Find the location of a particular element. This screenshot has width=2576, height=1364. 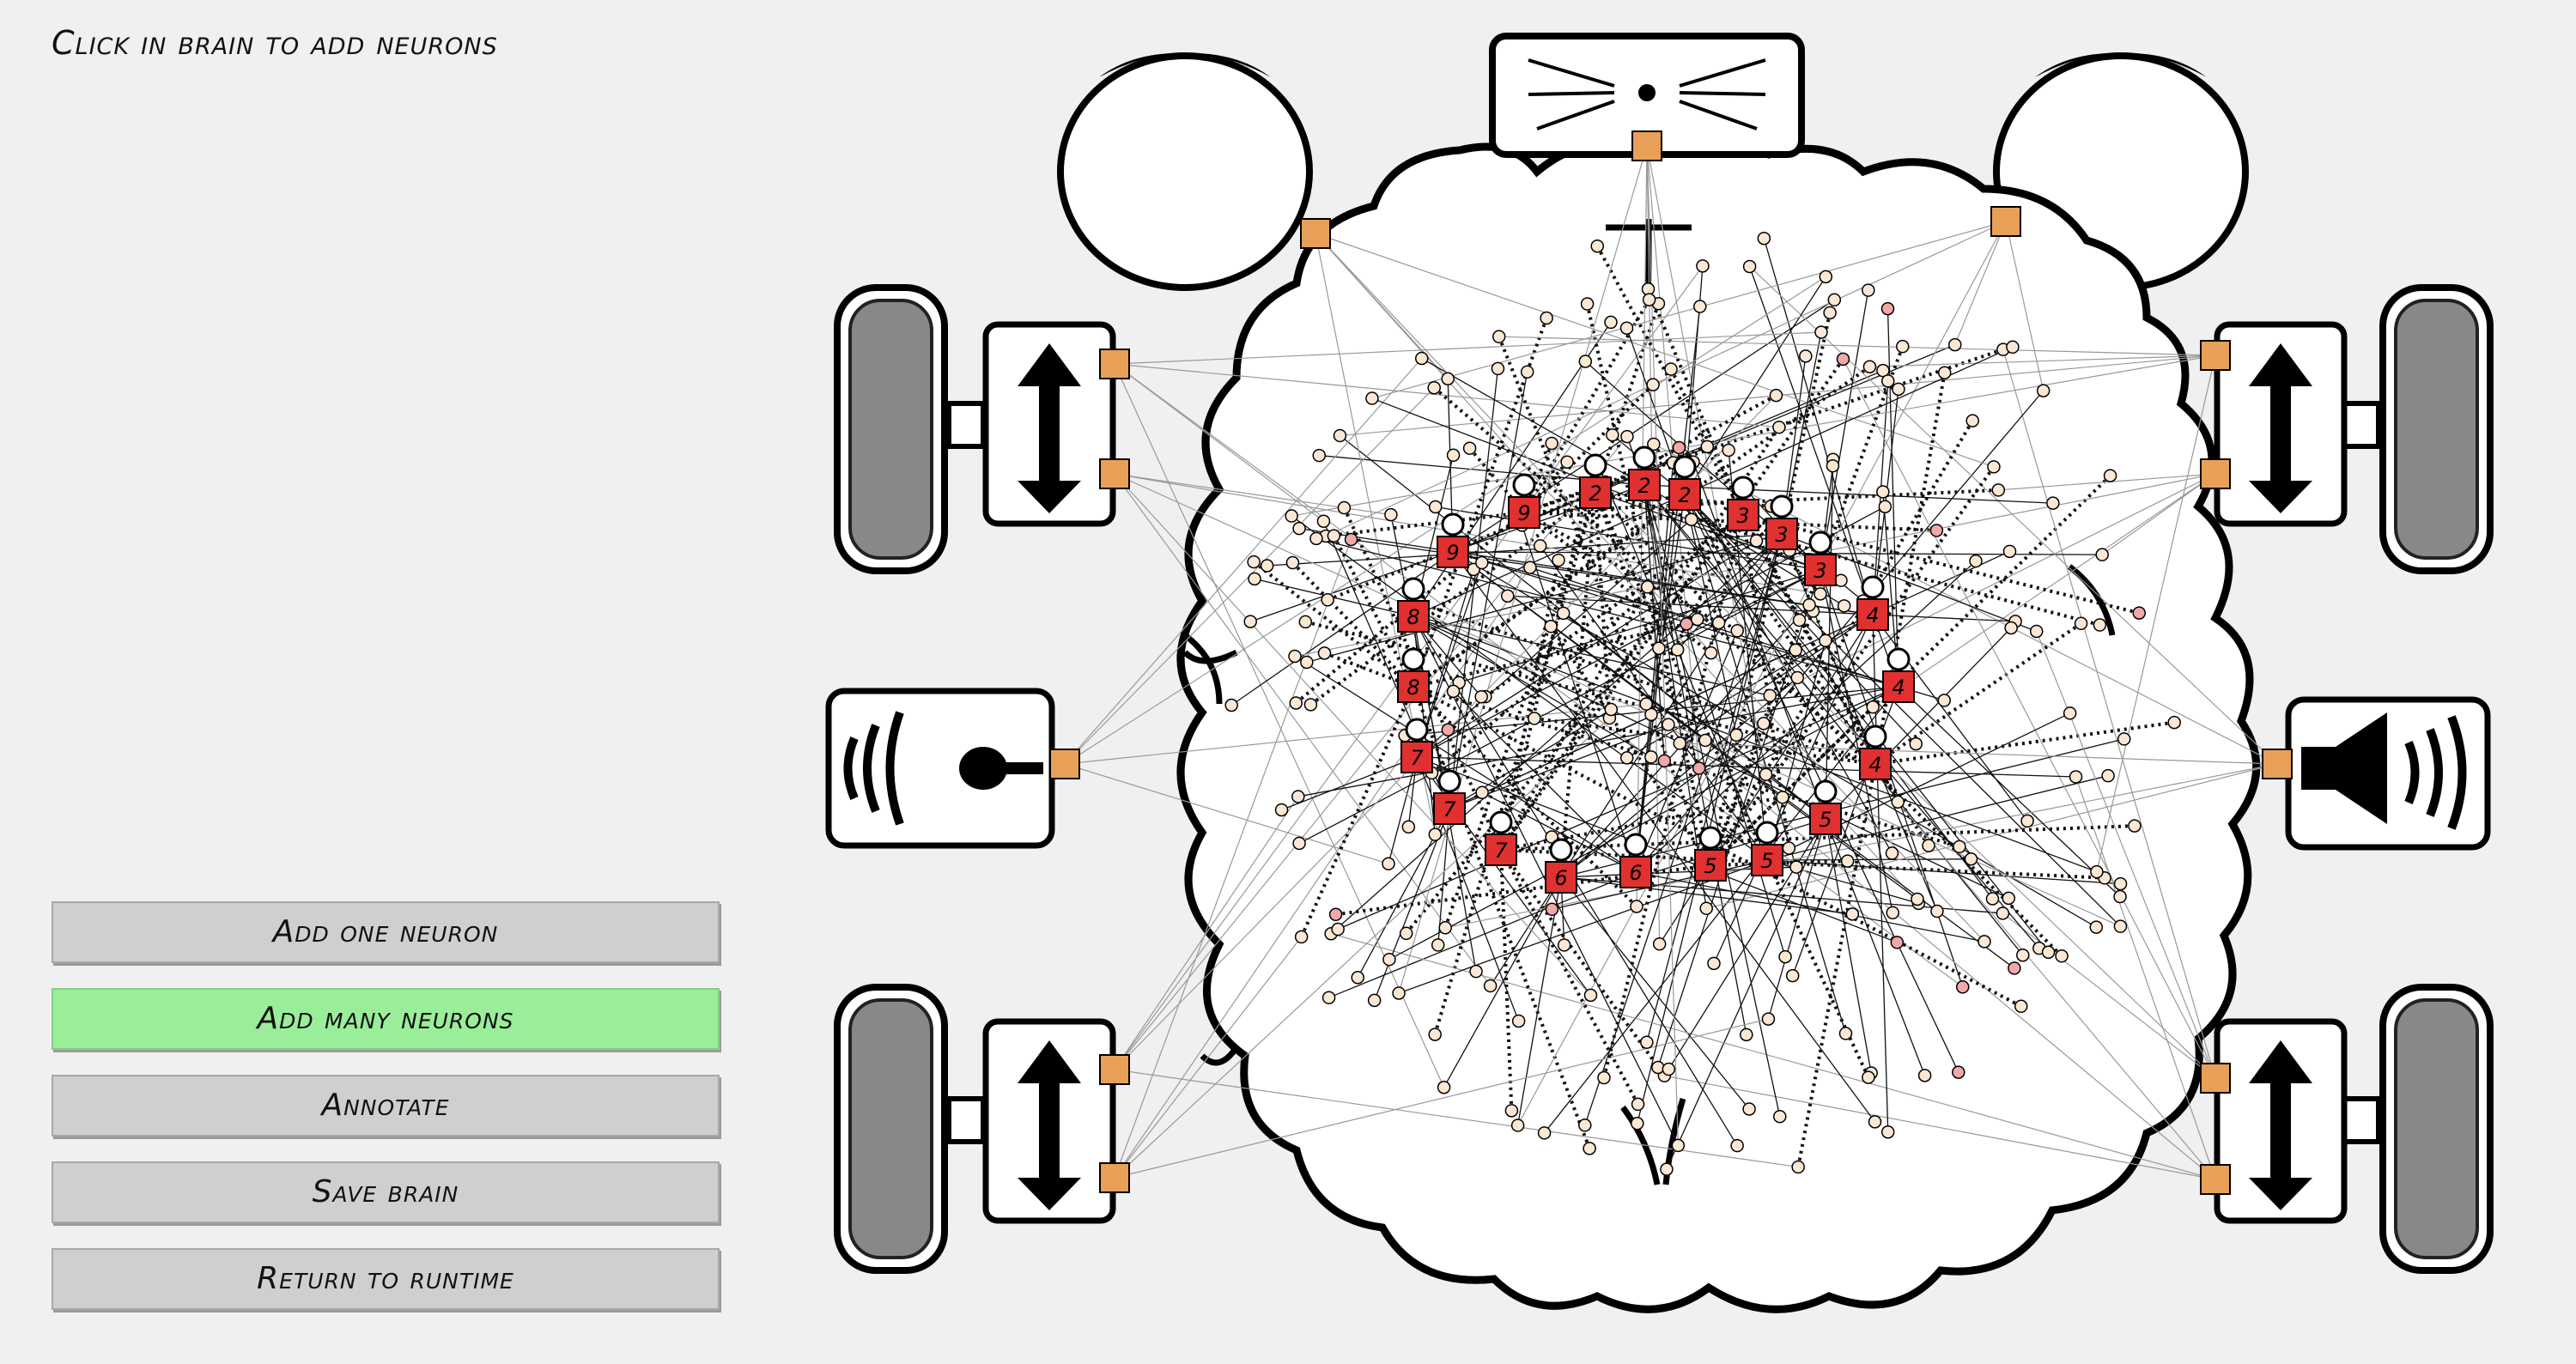

microphone-sensor is located at coordinates (940, 769).